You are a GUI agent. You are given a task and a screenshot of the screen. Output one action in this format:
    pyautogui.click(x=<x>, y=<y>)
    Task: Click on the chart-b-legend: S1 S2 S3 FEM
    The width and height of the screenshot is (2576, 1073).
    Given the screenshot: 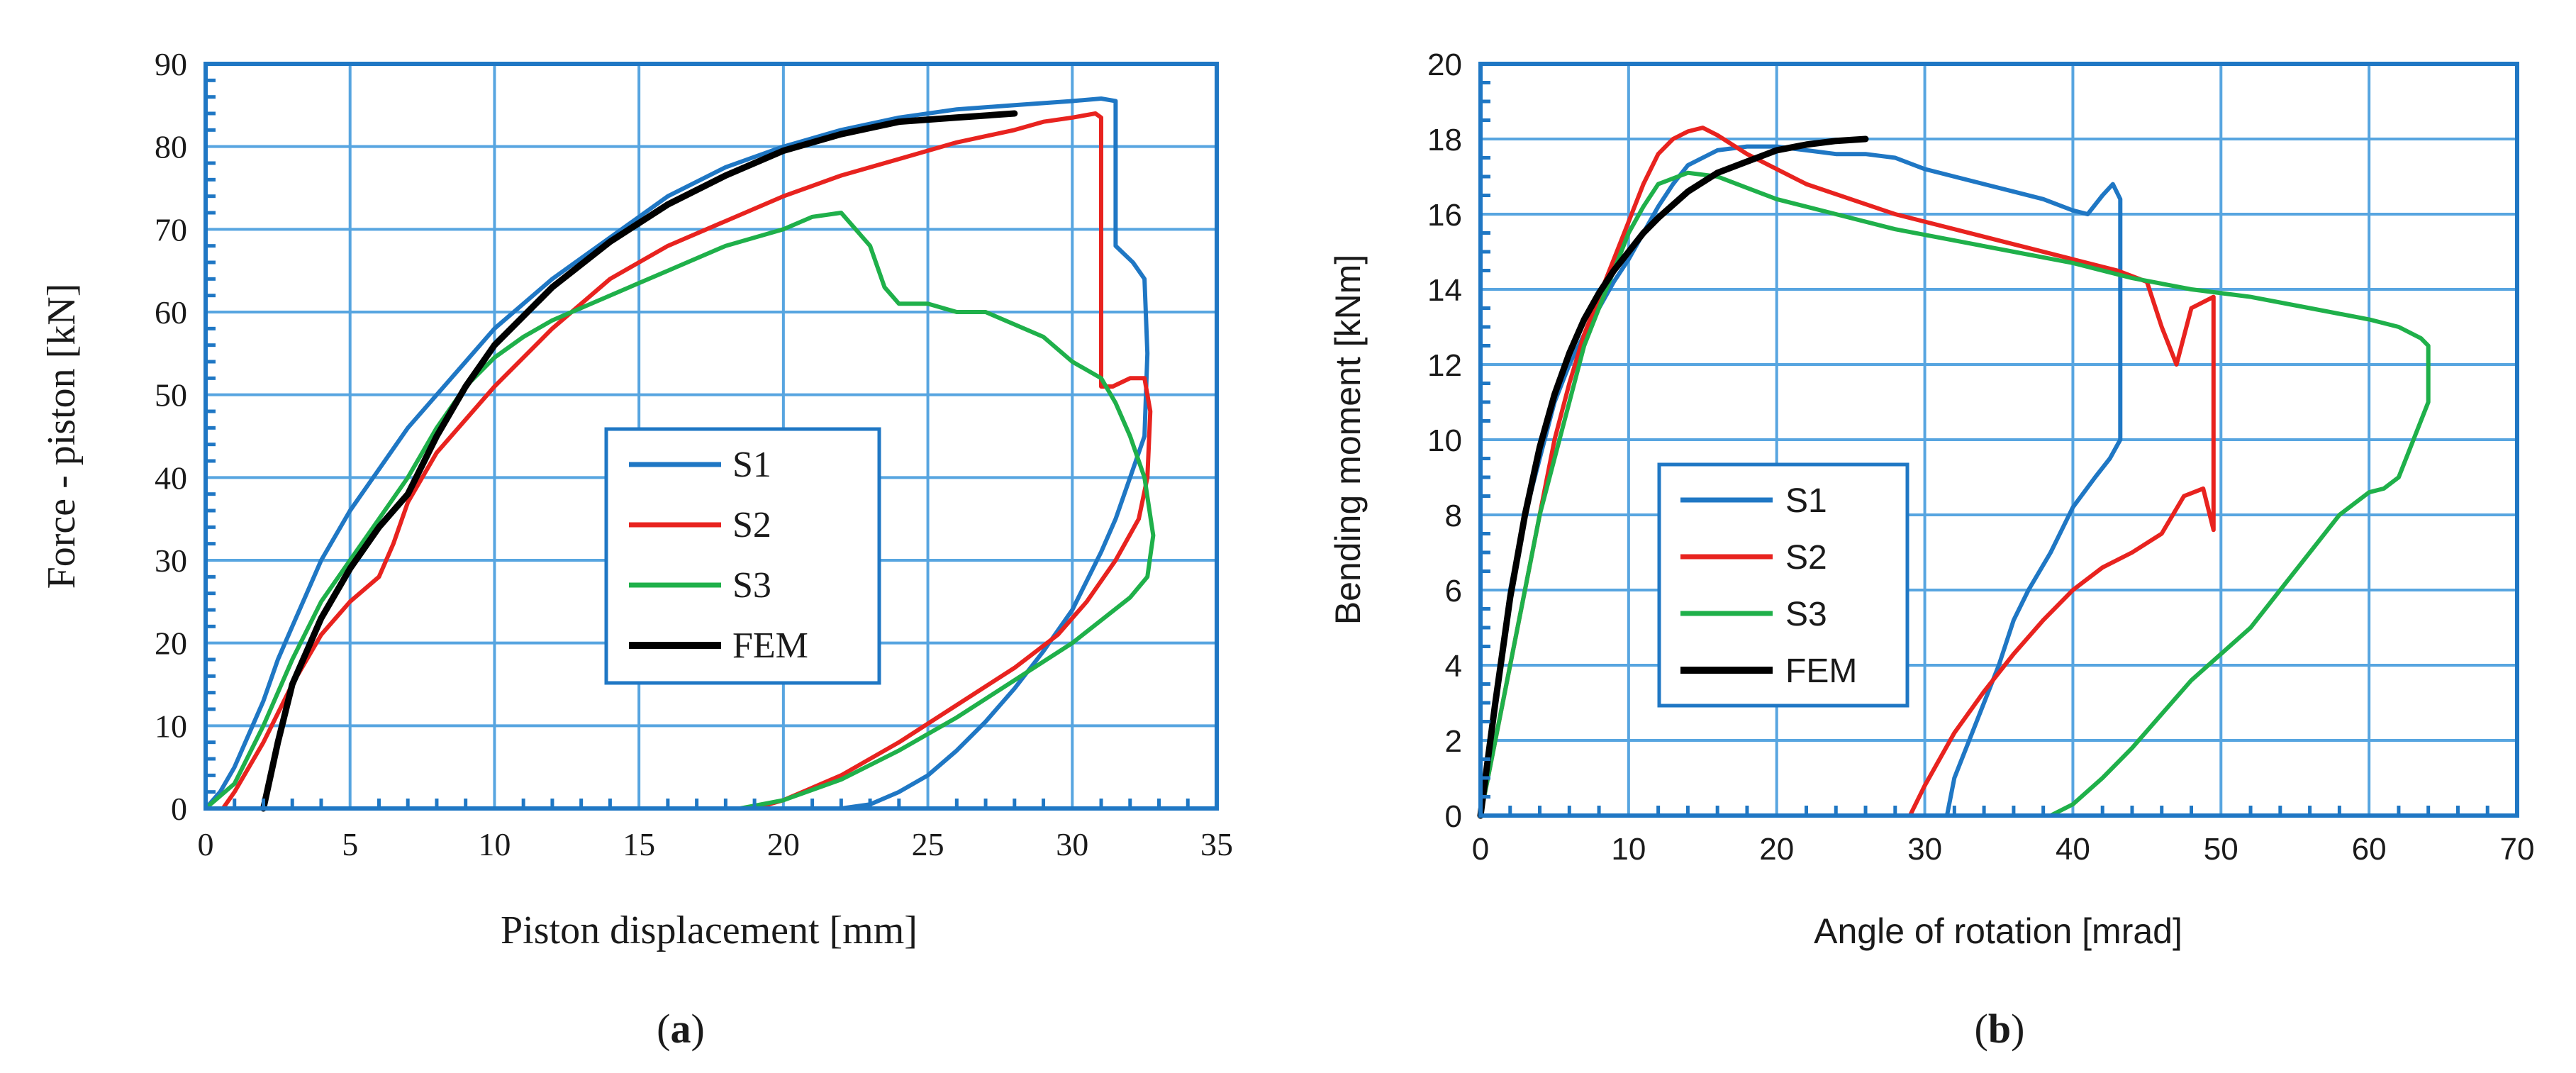 What is the action you would take?
    pyautogui.click(x=1783, y=585)
    